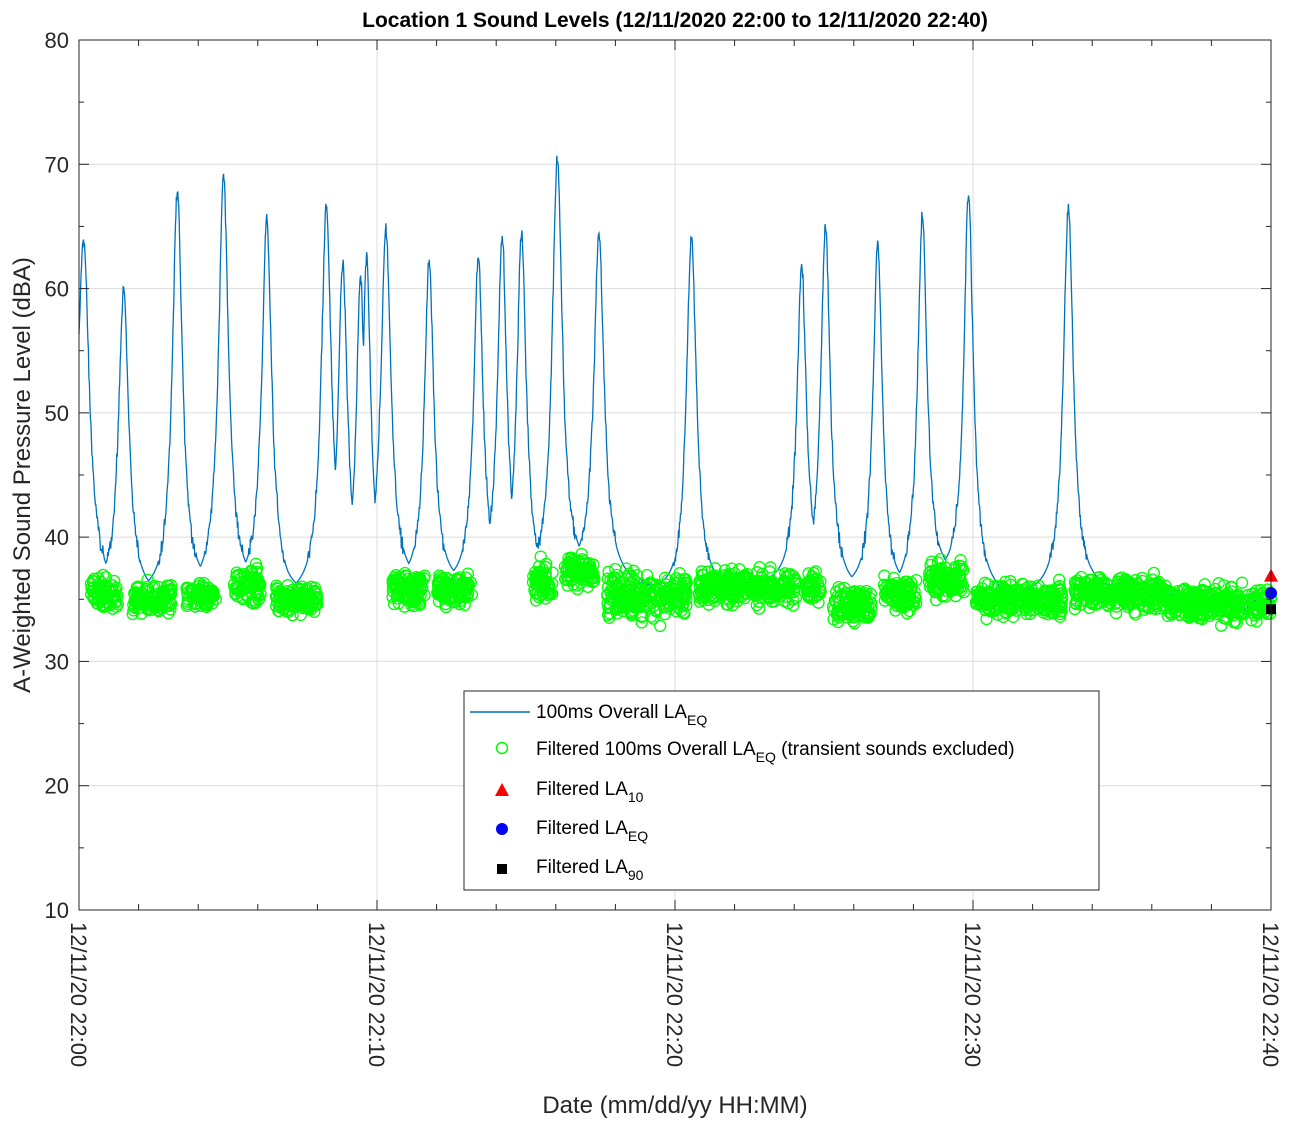 Image resolution: width=1289 pixels, height=1122 pixels. What do you see at coordinates (22, 475) in the screenshot?
I see `y-axis-title: A-Weighted Sound Pressure Level (dBA)` at bounding box center [22, 475].